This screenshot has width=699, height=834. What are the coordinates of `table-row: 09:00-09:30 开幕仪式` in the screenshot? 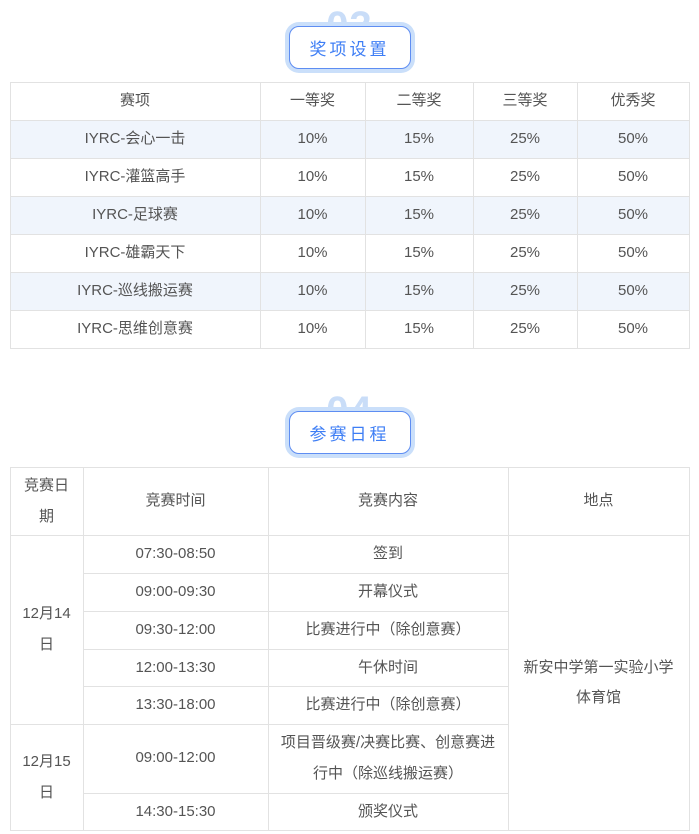 It's located at (349, 592).